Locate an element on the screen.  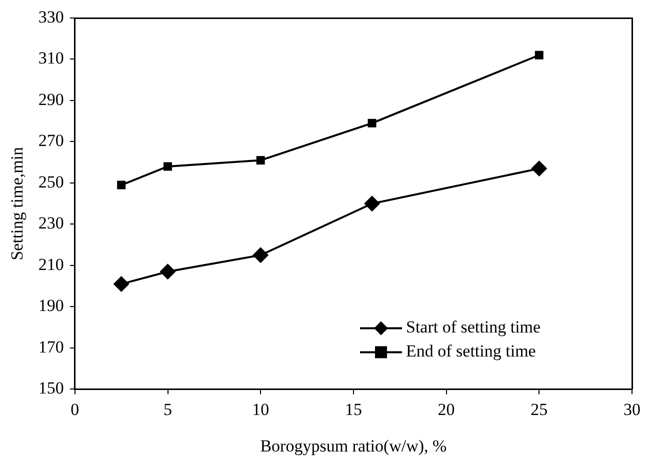
x-axis-title: Borogypsum ratio(w/w), % is located at coordinates (353, 446).